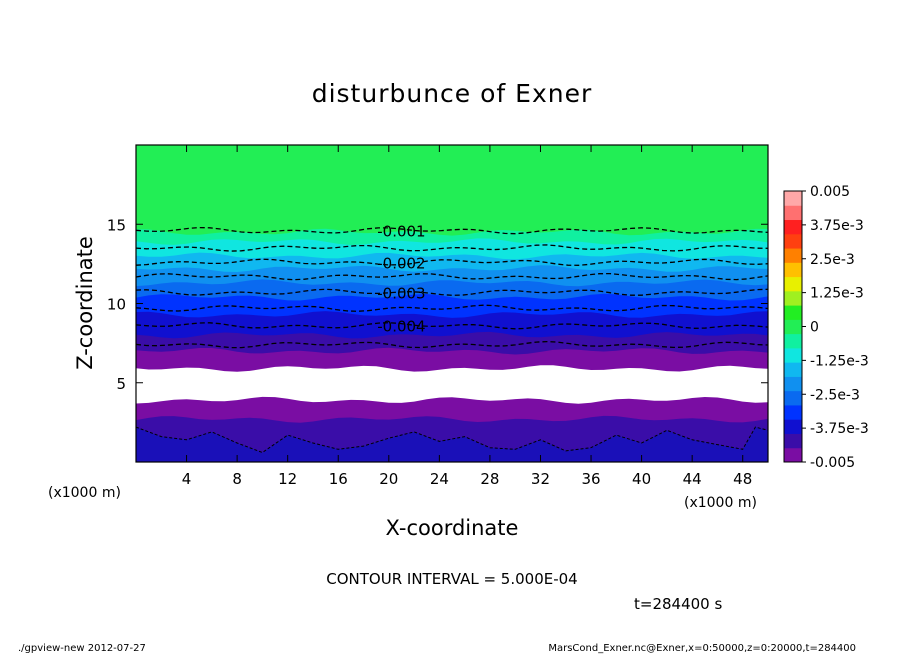 The image size is (904, 658). What do you see at coordinates (720, 503) in the screenshot?
I see `x-unit-label: (x1000 m)` at bounding box center [720, 503].